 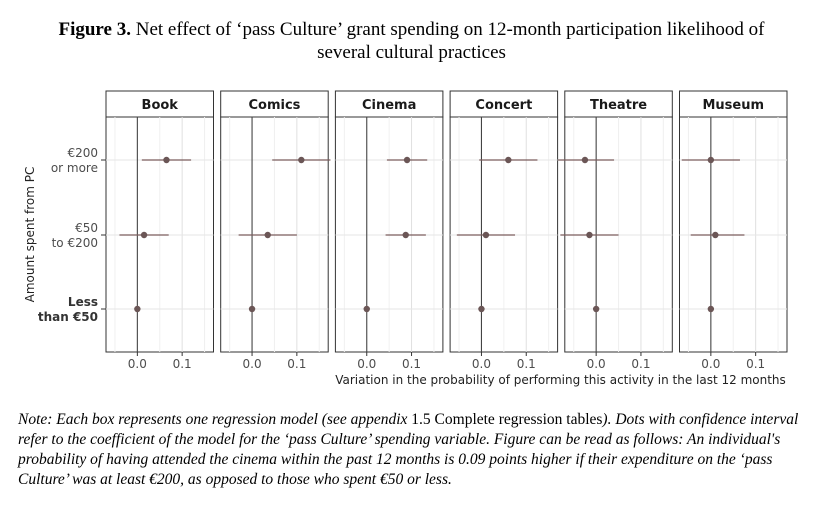 I want to click on note-appendix-ref: 1.5 Complete regression tables, so click(x=507, y=419).